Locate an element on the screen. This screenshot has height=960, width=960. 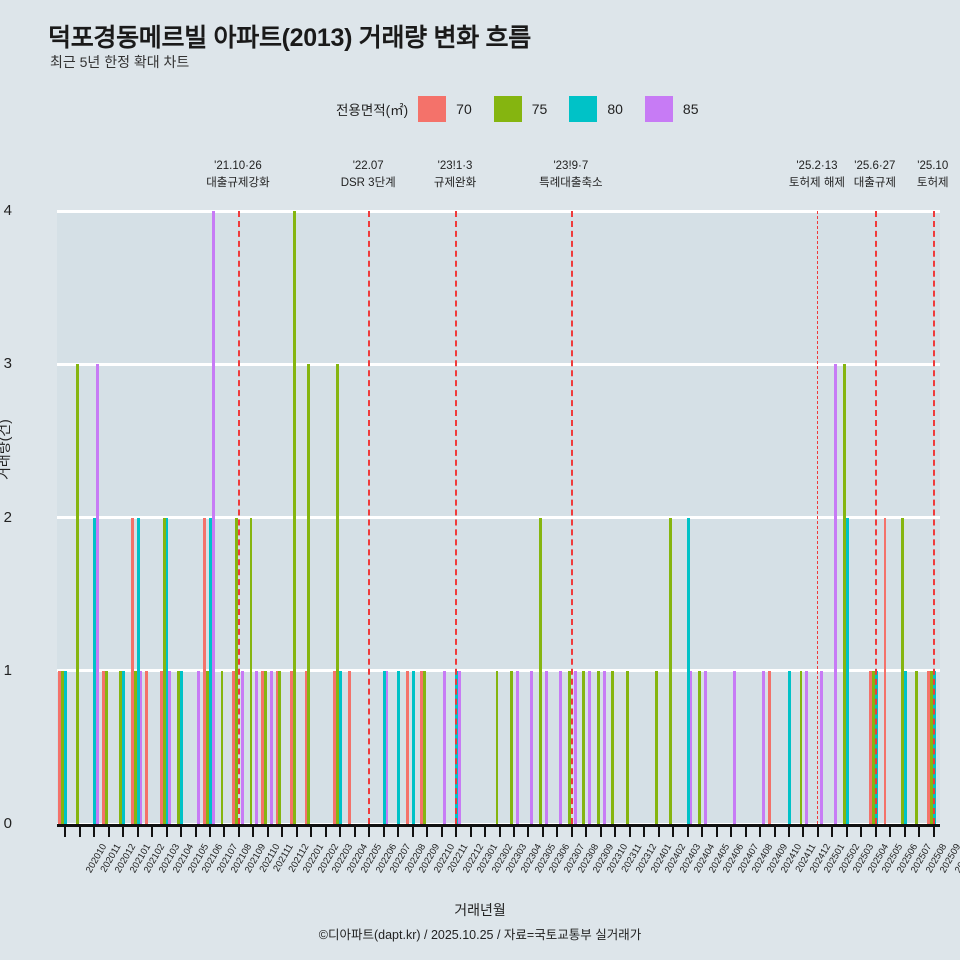
legend-item-75: 75 is located at coordinates (529, 109).